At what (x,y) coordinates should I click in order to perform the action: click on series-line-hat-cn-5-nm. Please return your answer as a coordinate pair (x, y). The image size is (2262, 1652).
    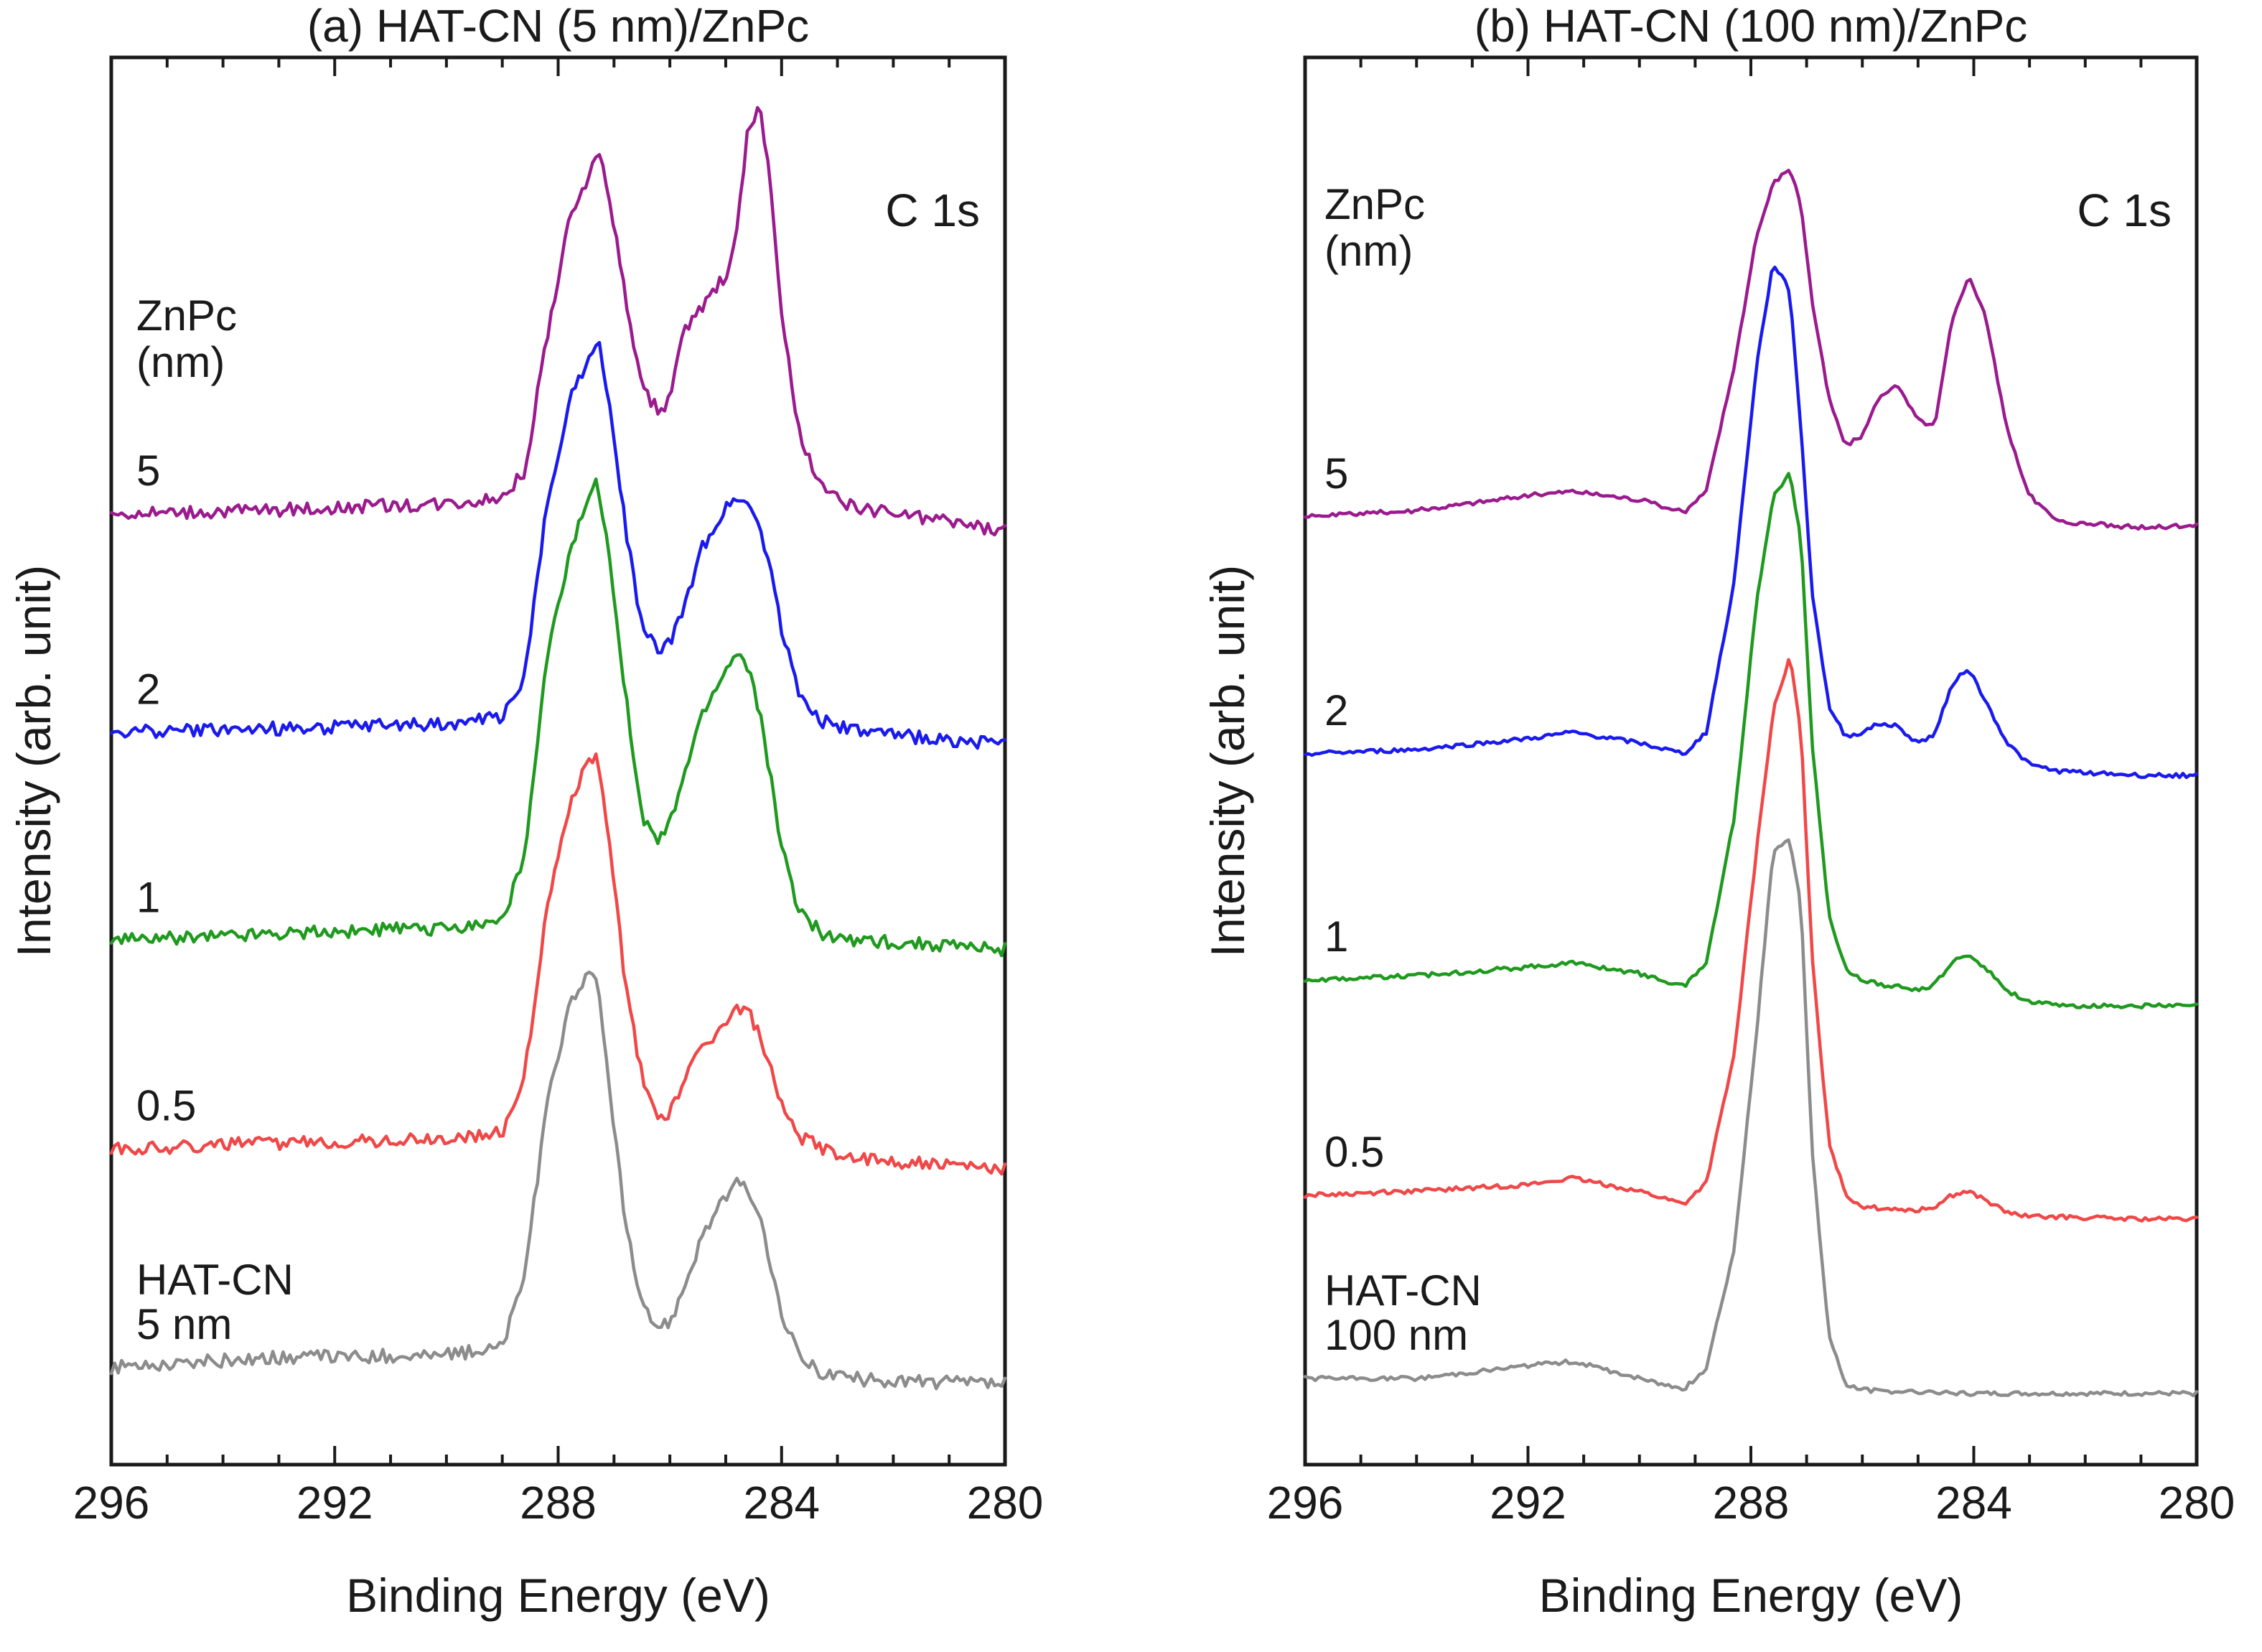
    Looking at the image, I should click on (558, 1180).